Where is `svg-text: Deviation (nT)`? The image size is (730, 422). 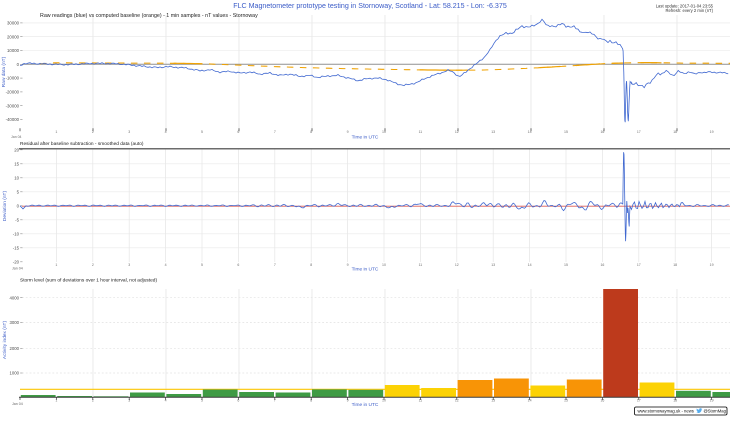 svg-text: Deviation (nT) is located at coordinates (5, 206).